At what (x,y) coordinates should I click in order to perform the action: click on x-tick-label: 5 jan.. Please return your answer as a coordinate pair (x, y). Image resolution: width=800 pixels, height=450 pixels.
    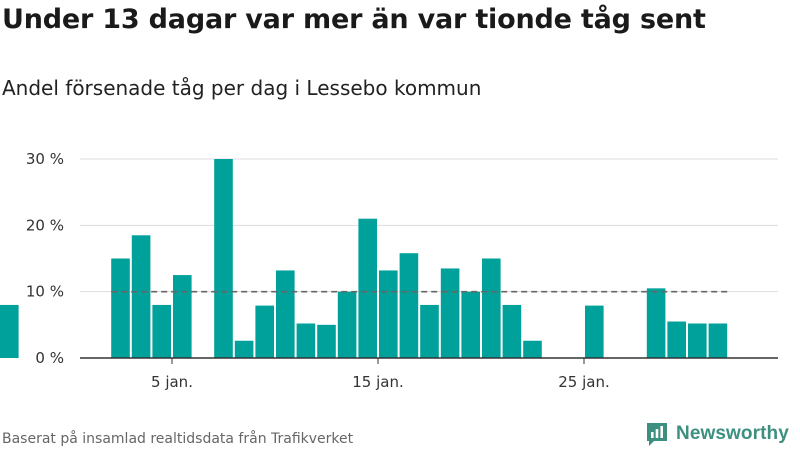
    Looking at the image, I should click on (172, 382).